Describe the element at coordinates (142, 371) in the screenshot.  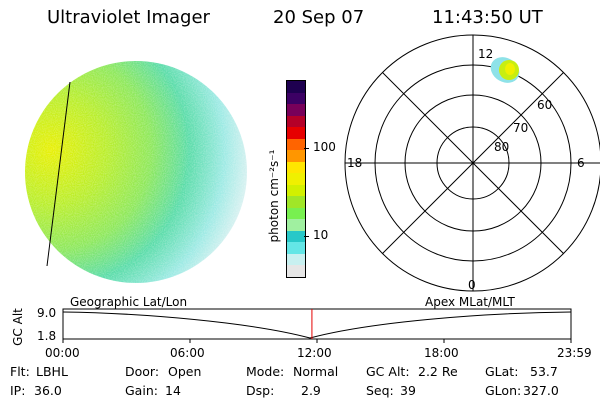
I see `status-door-label: Door:` at that location.